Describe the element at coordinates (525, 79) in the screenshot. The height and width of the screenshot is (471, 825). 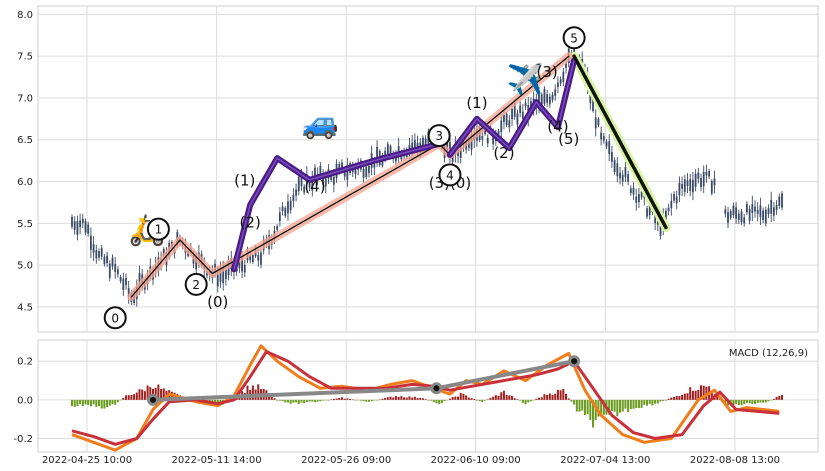
I see `airplane-icon: ✈️` at that location.